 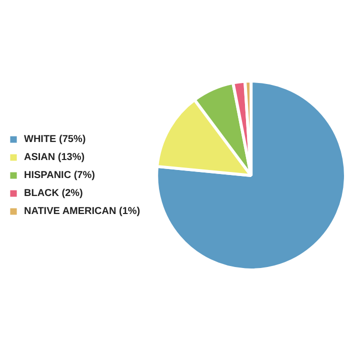 What do you see at coordinates (59, 175) in the screenshot?
I see `legend-label: HISPANIC (7%)` at bounding box center [59, 175].